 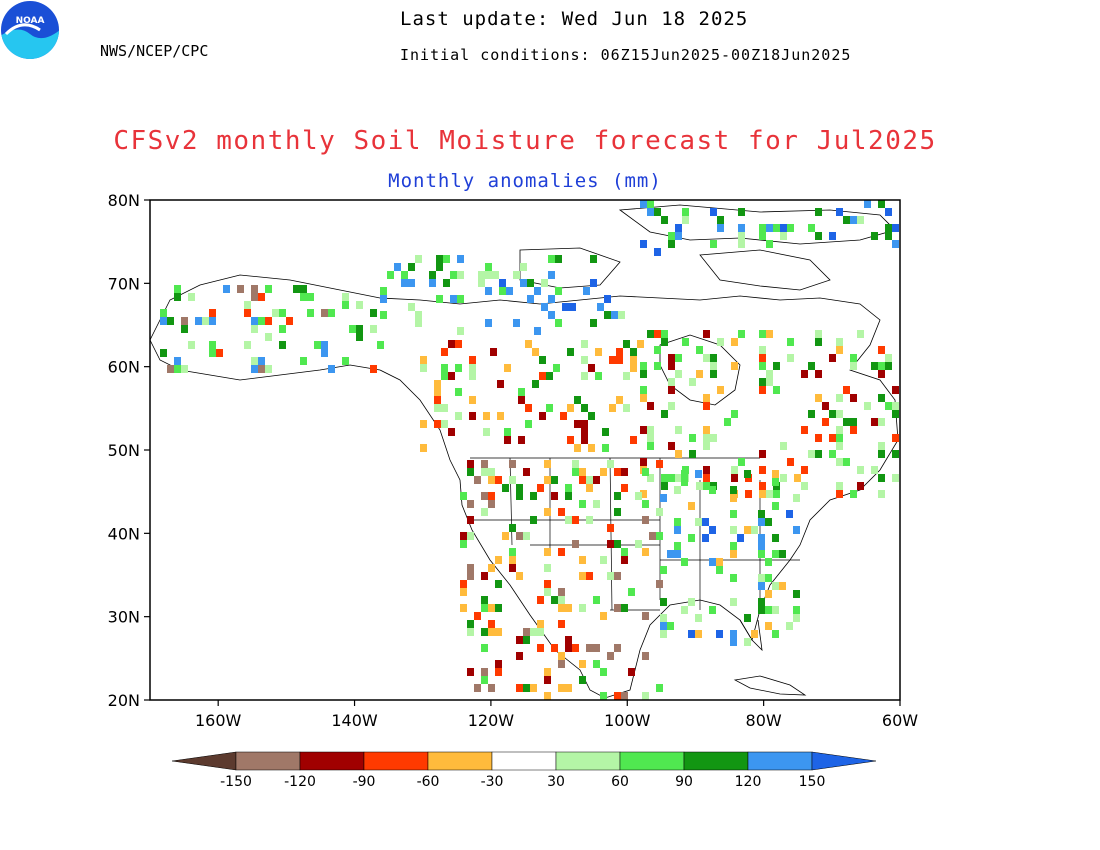 I want to click on lat-tick-label: 60N, so click(x=124, y=367).